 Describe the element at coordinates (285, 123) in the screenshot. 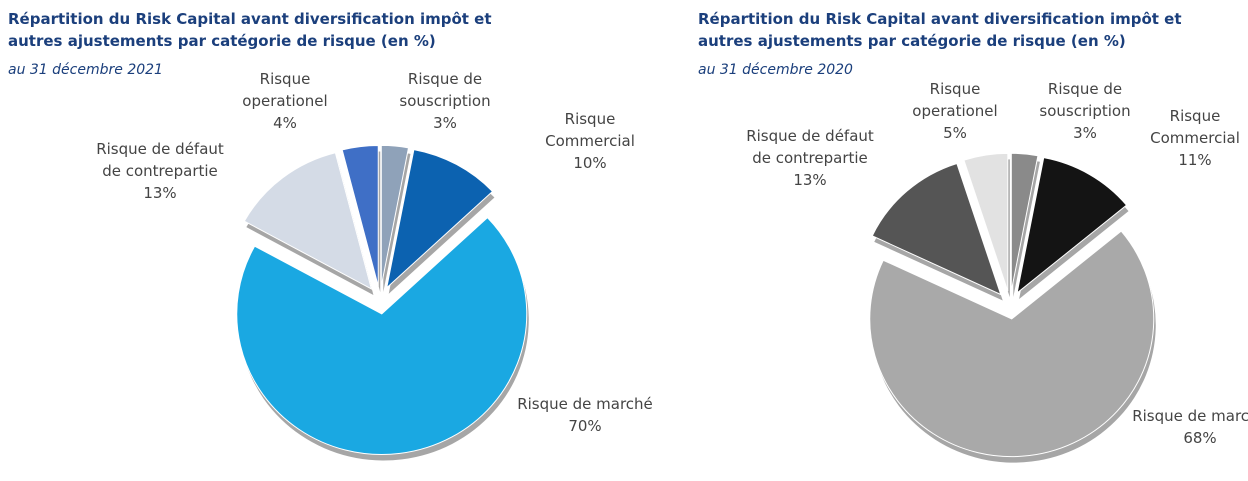

I see `value-label: 4%` at that location.